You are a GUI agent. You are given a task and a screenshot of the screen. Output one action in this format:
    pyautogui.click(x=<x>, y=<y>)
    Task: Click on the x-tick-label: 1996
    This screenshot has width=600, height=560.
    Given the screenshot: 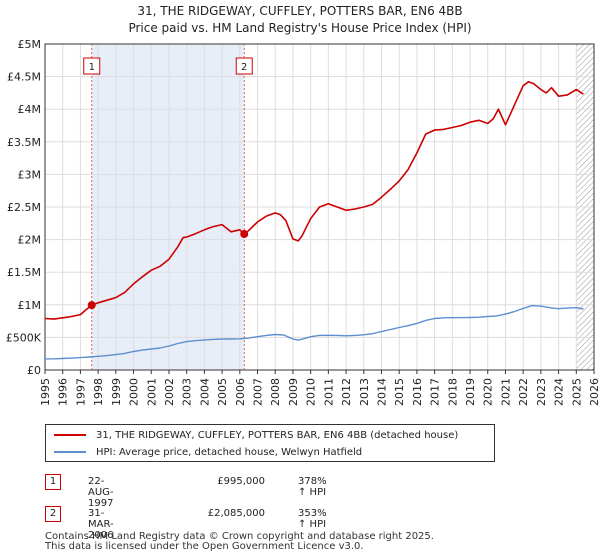 What is the action you would take?
    pyautogui.click(x=63, y=392)
    